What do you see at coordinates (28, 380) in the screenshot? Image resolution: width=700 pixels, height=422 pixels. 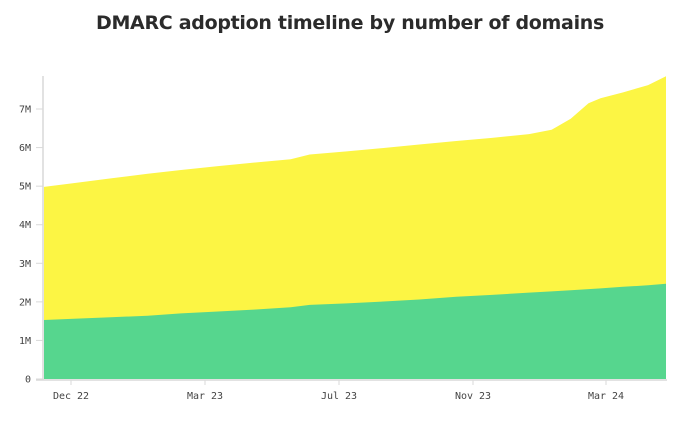 I see `y-tick-label: 0` at bounding box center [28, 380].